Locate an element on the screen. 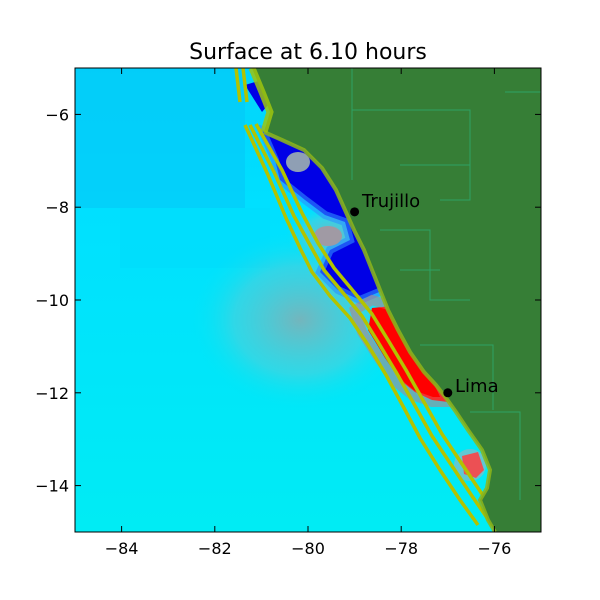  y-tick-label: −12 is located at coordinates (52, 393).